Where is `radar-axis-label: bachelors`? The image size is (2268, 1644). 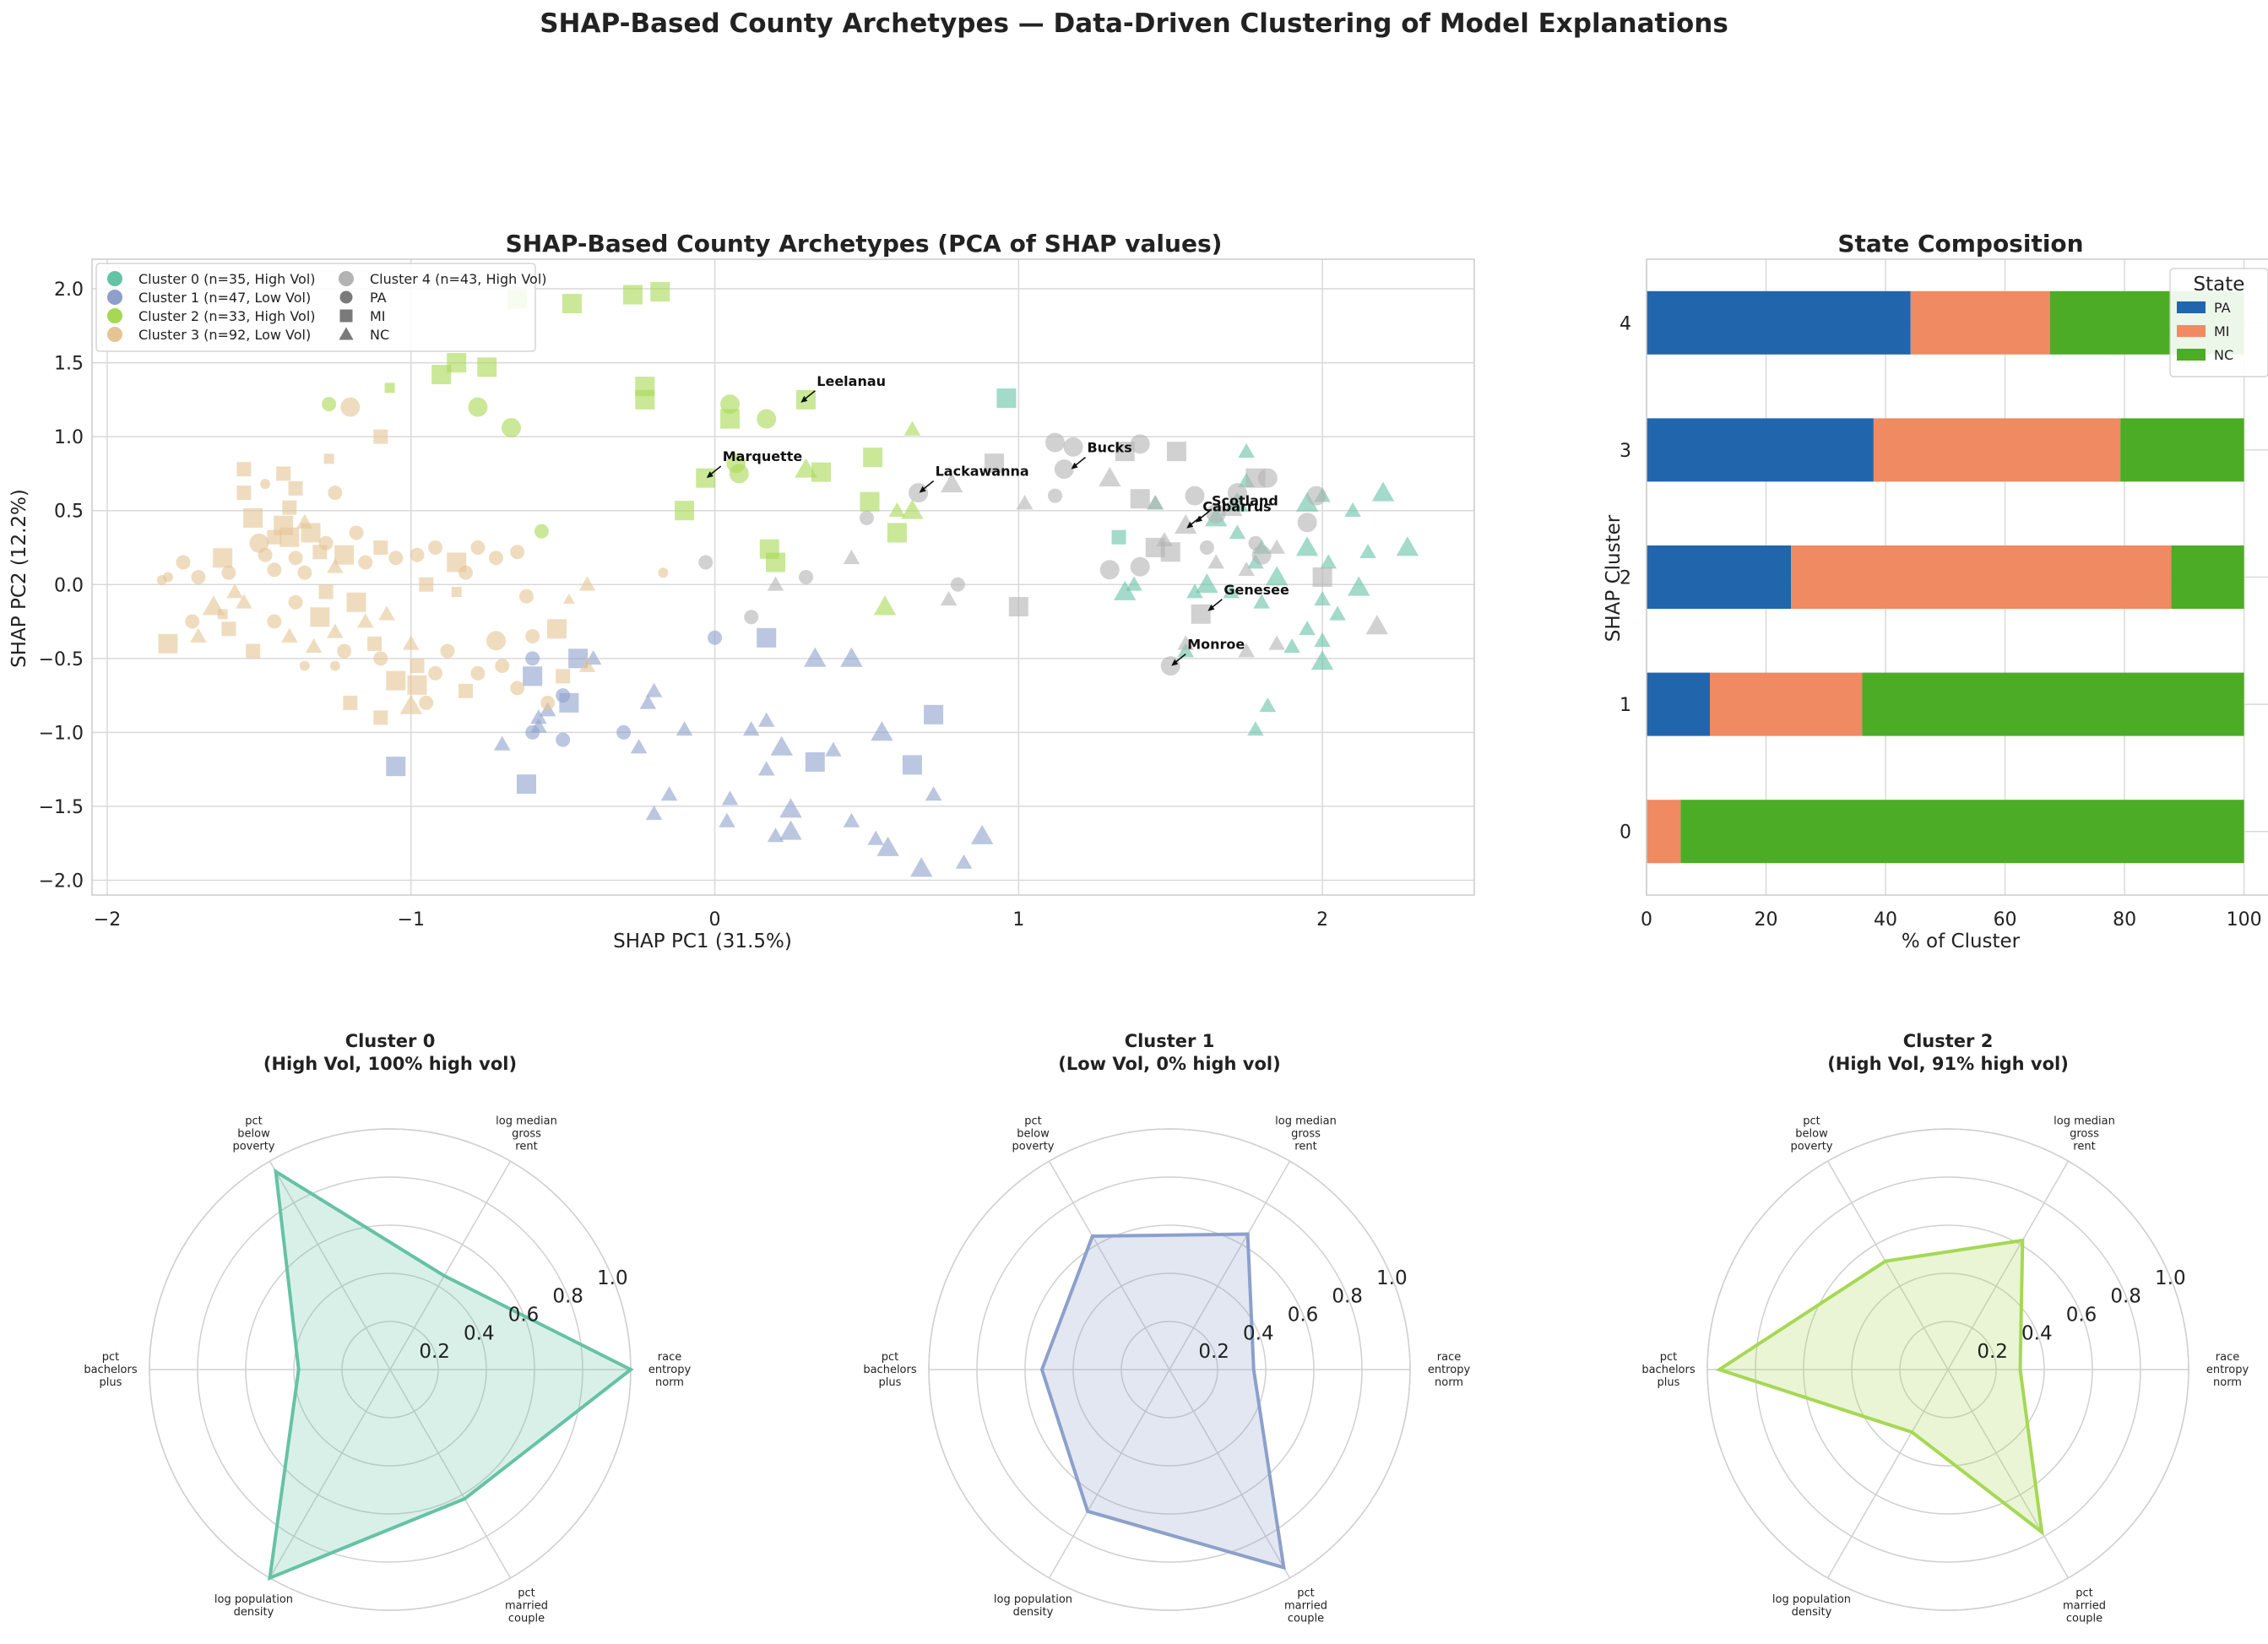 radar-axis-label: bachelors is located at coordinates (111, 1370).